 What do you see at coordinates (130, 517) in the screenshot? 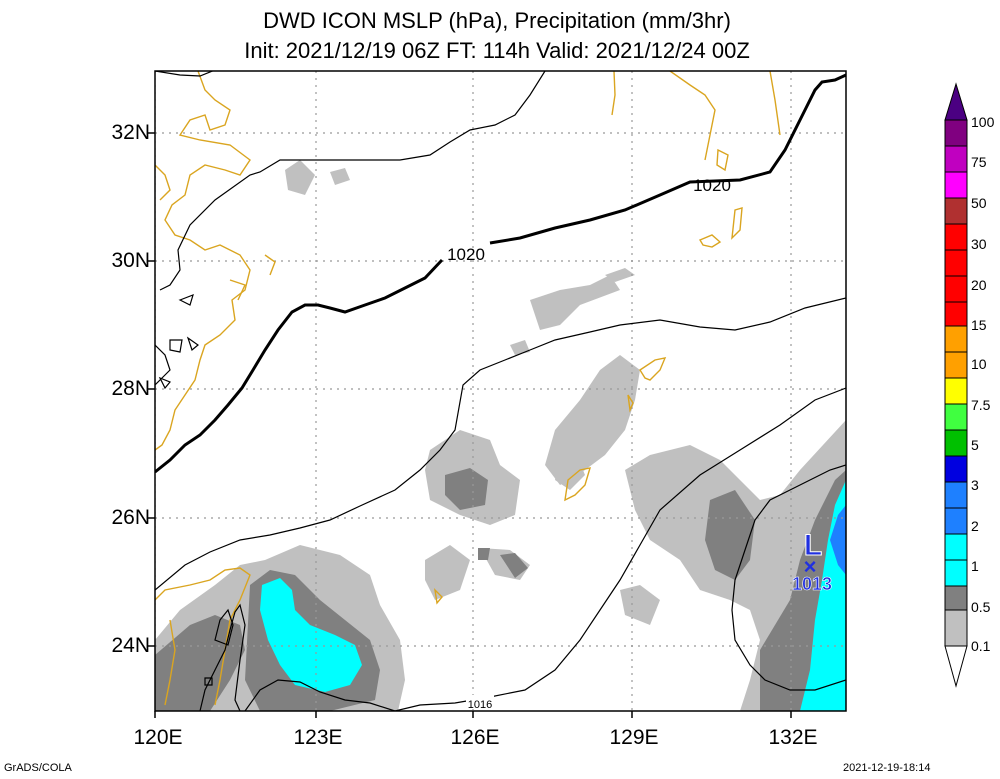
I see `lat-label-26n: 26N` at bounding box center [130, 517].